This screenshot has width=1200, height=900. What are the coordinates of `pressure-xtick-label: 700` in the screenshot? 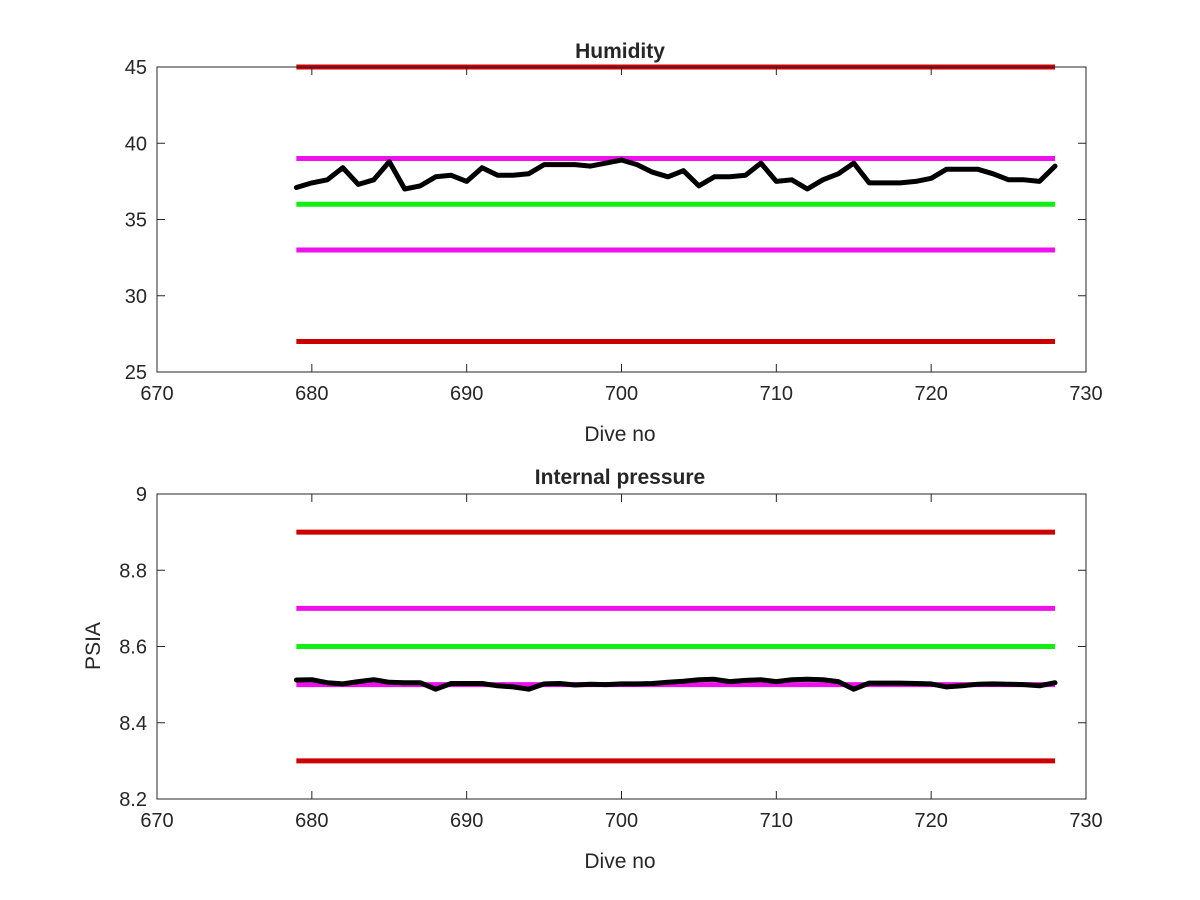 It's located at (621, 821).